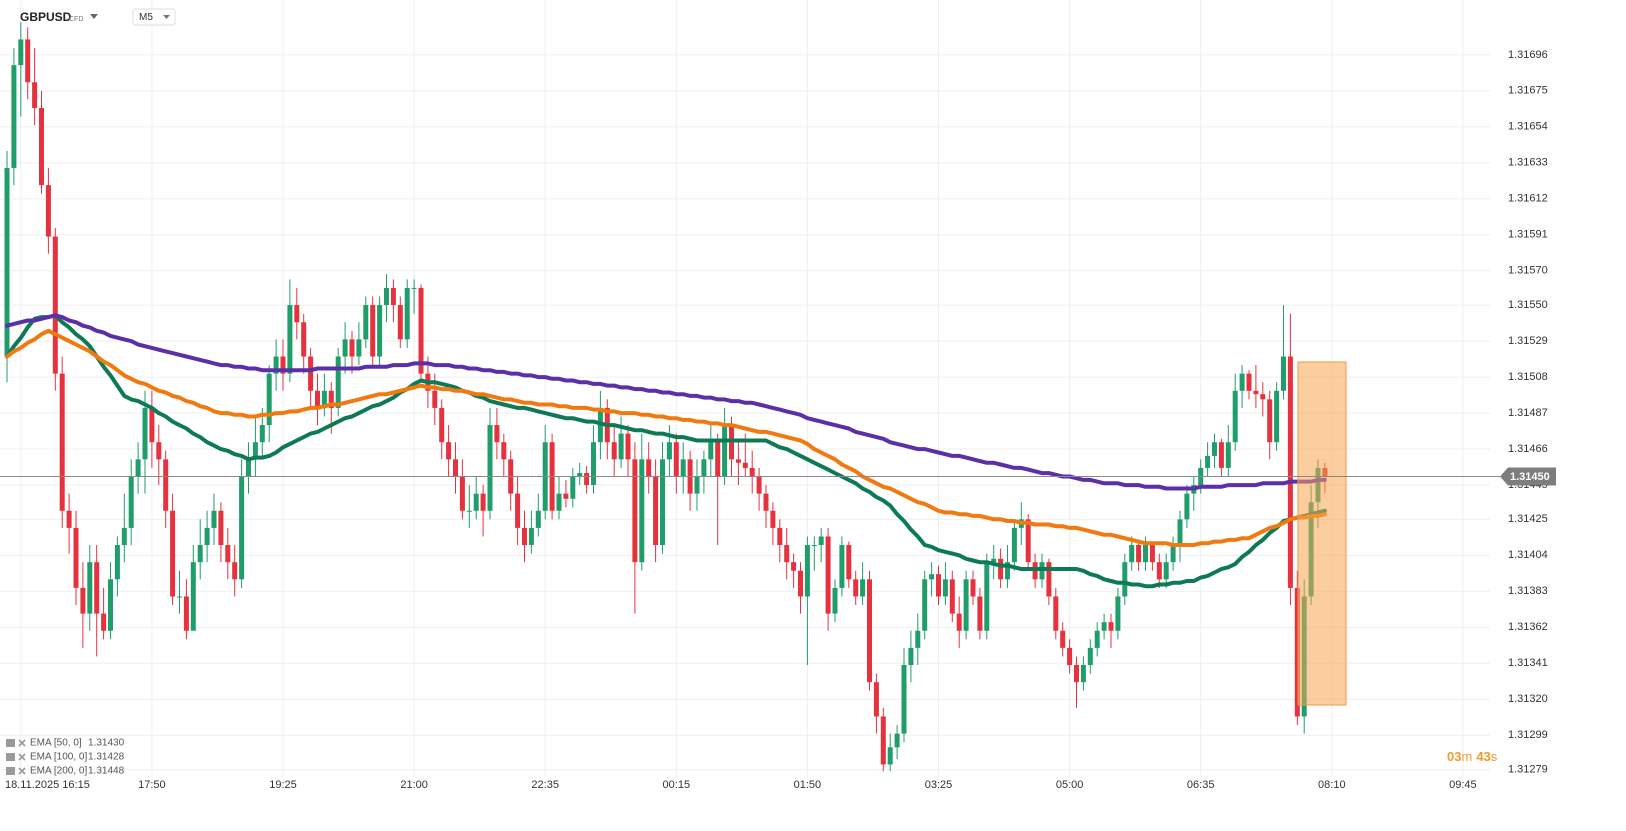  What do you see at coordinates (1528, 199) in the screenshot?
I see `y-tick-label: 1.31612` at bounding box center [1528, 199].